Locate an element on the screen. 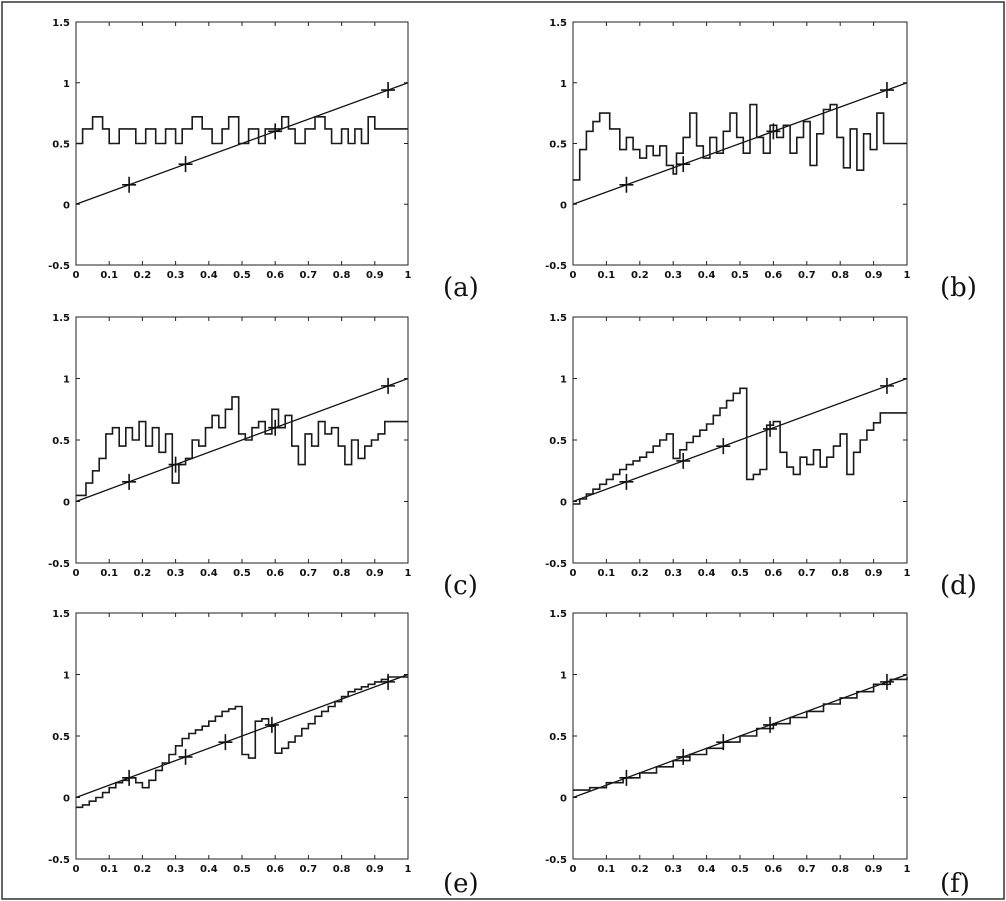 Image resolution: width=1006 pixels, height=901 pixels. x-tick-label-c-6: 0.6 is located at coordinates (275, 573).